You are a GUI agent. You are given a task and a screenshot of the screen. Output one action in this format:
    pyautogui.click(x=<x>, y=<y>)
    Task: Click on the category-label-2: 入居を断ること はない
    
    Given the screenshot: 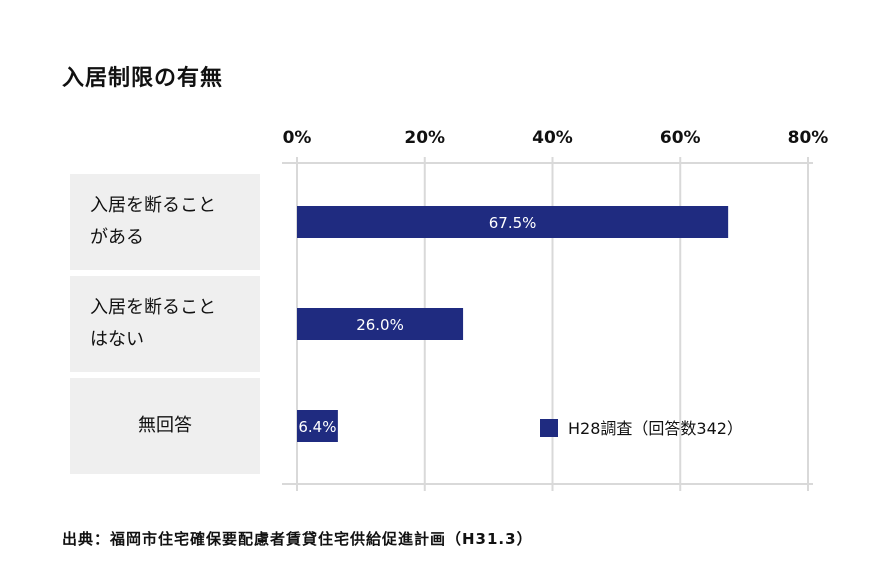 What is the action you would take?
    pyautogui.click(x=165, y=324)
    